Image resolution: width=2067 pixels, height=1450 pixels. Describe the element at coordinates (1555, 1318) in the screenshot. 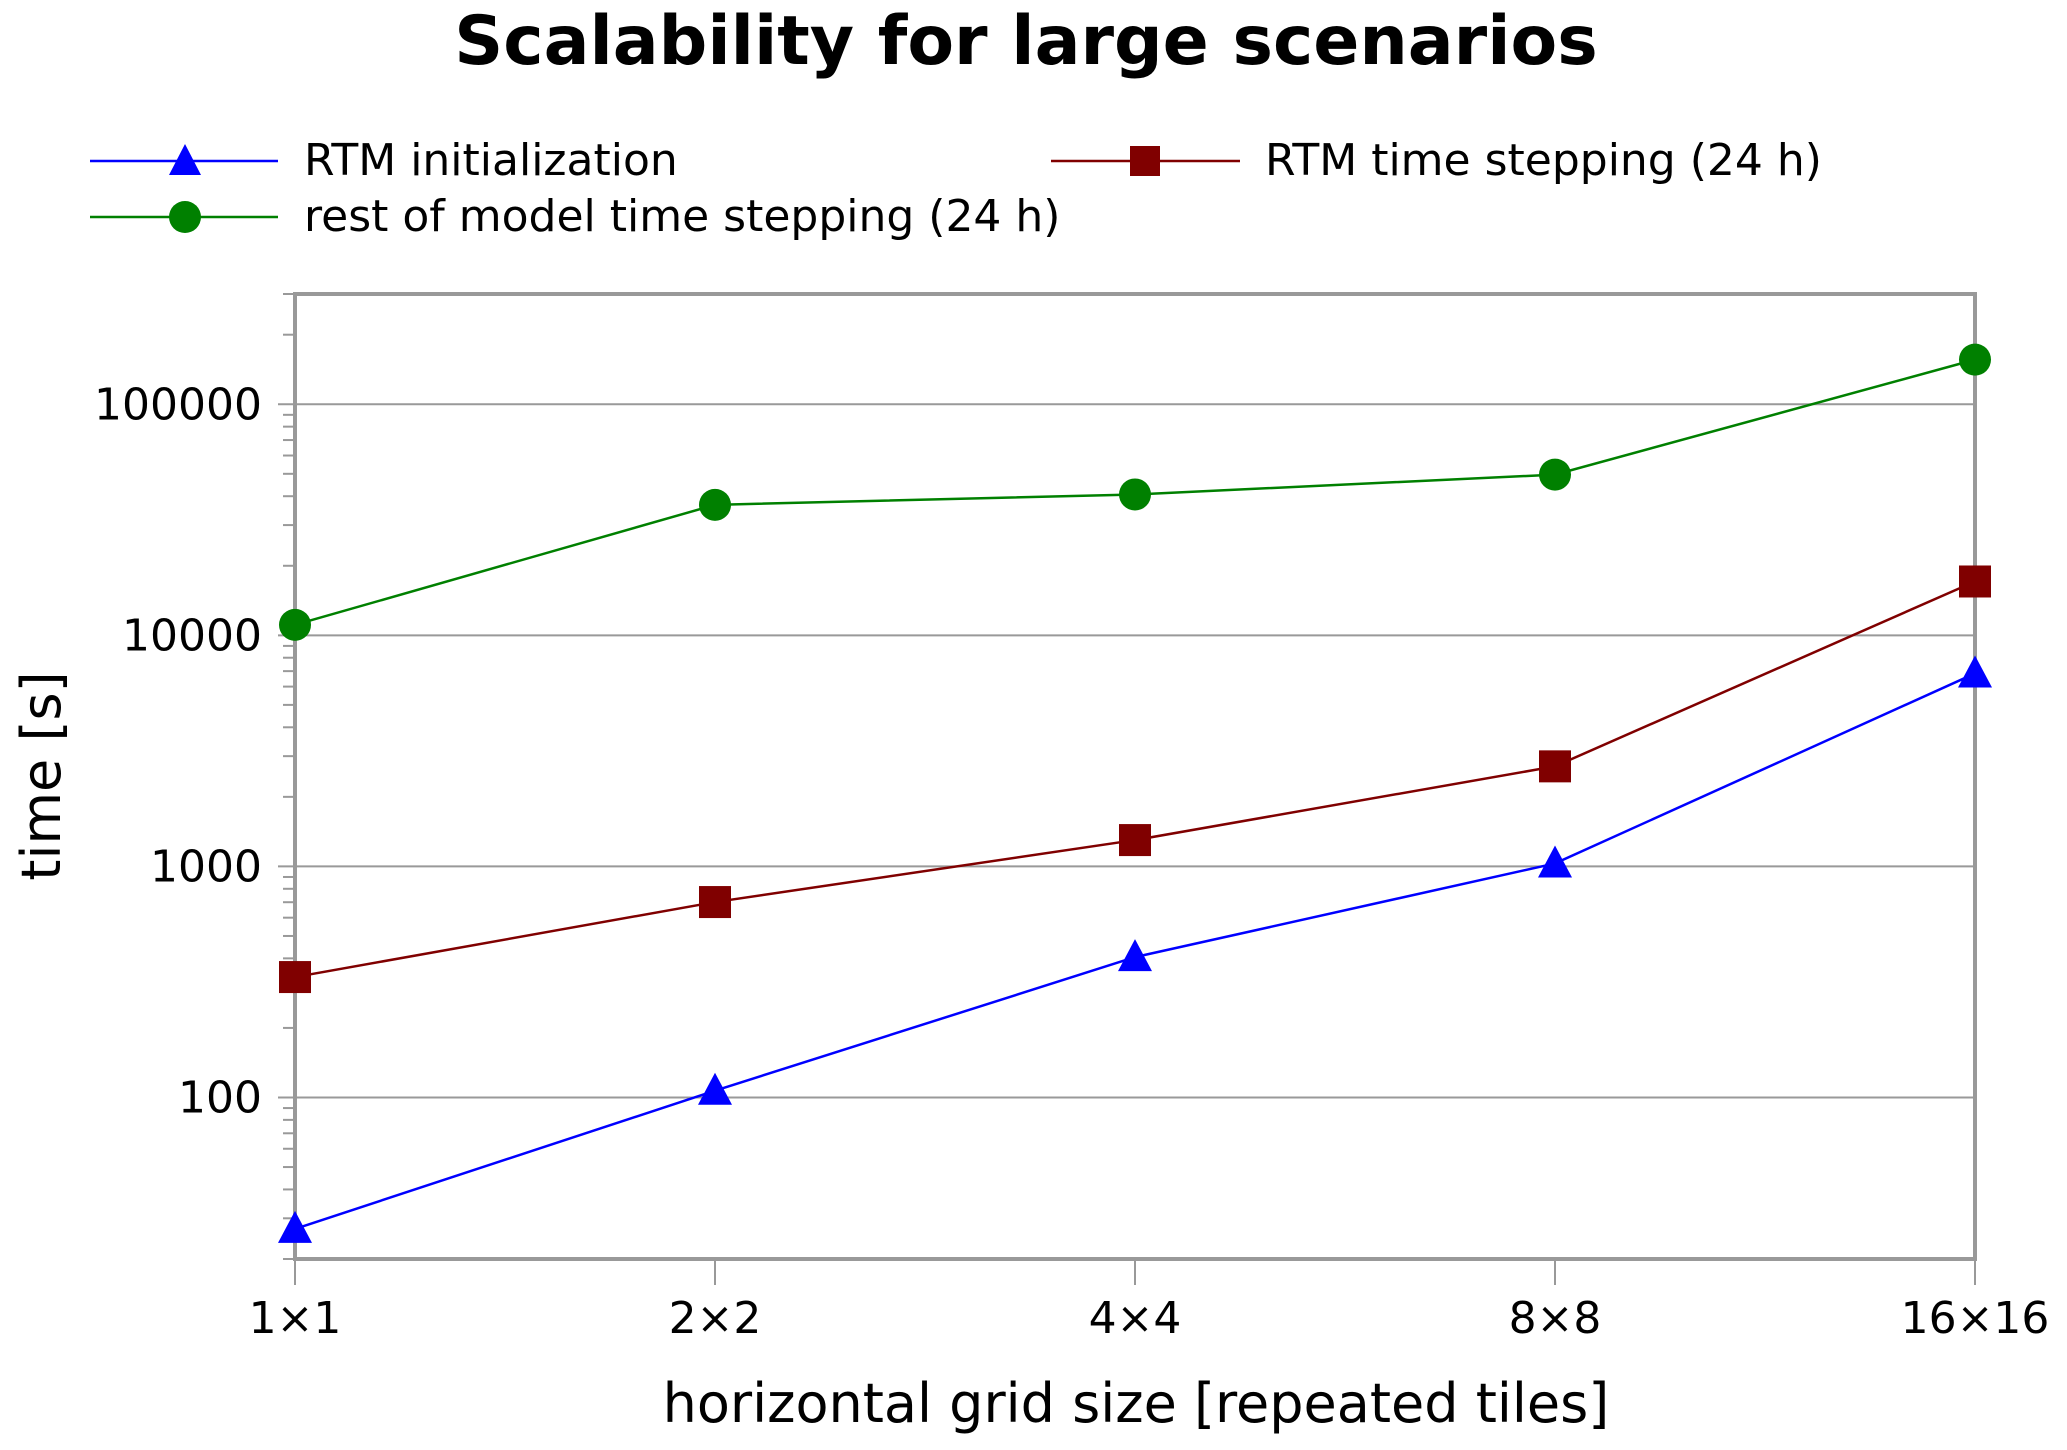

I see `x-tick-label: 8×8` at that location.